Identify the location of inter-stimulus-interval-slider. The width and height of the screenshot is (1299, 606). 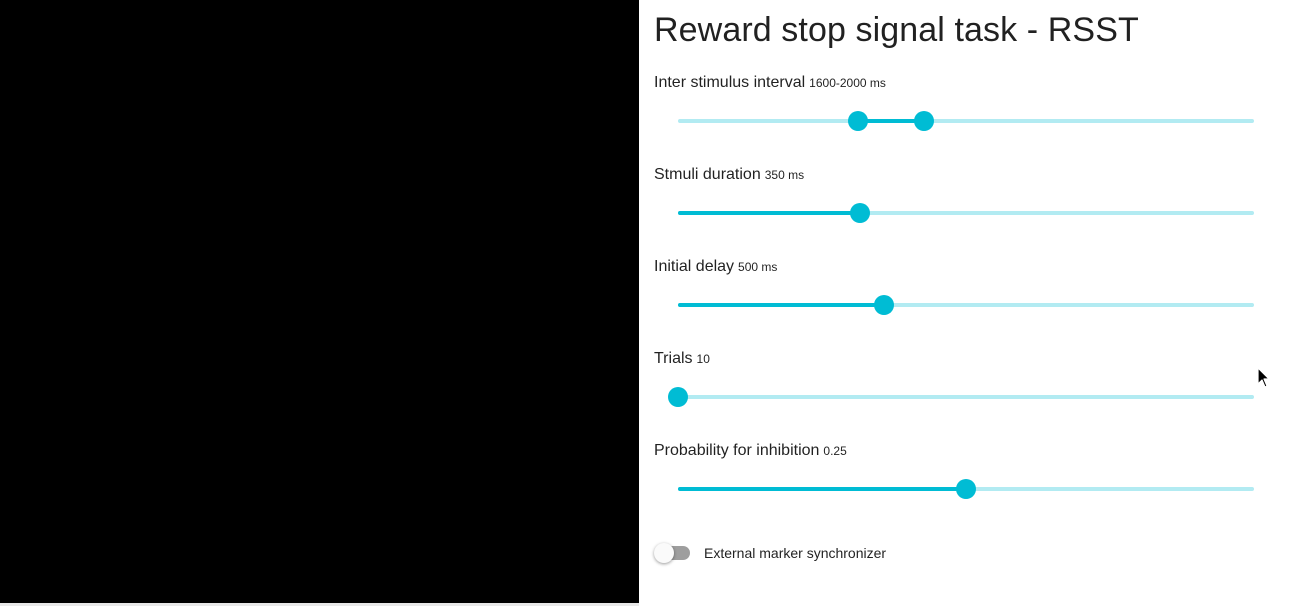
(966, 121).